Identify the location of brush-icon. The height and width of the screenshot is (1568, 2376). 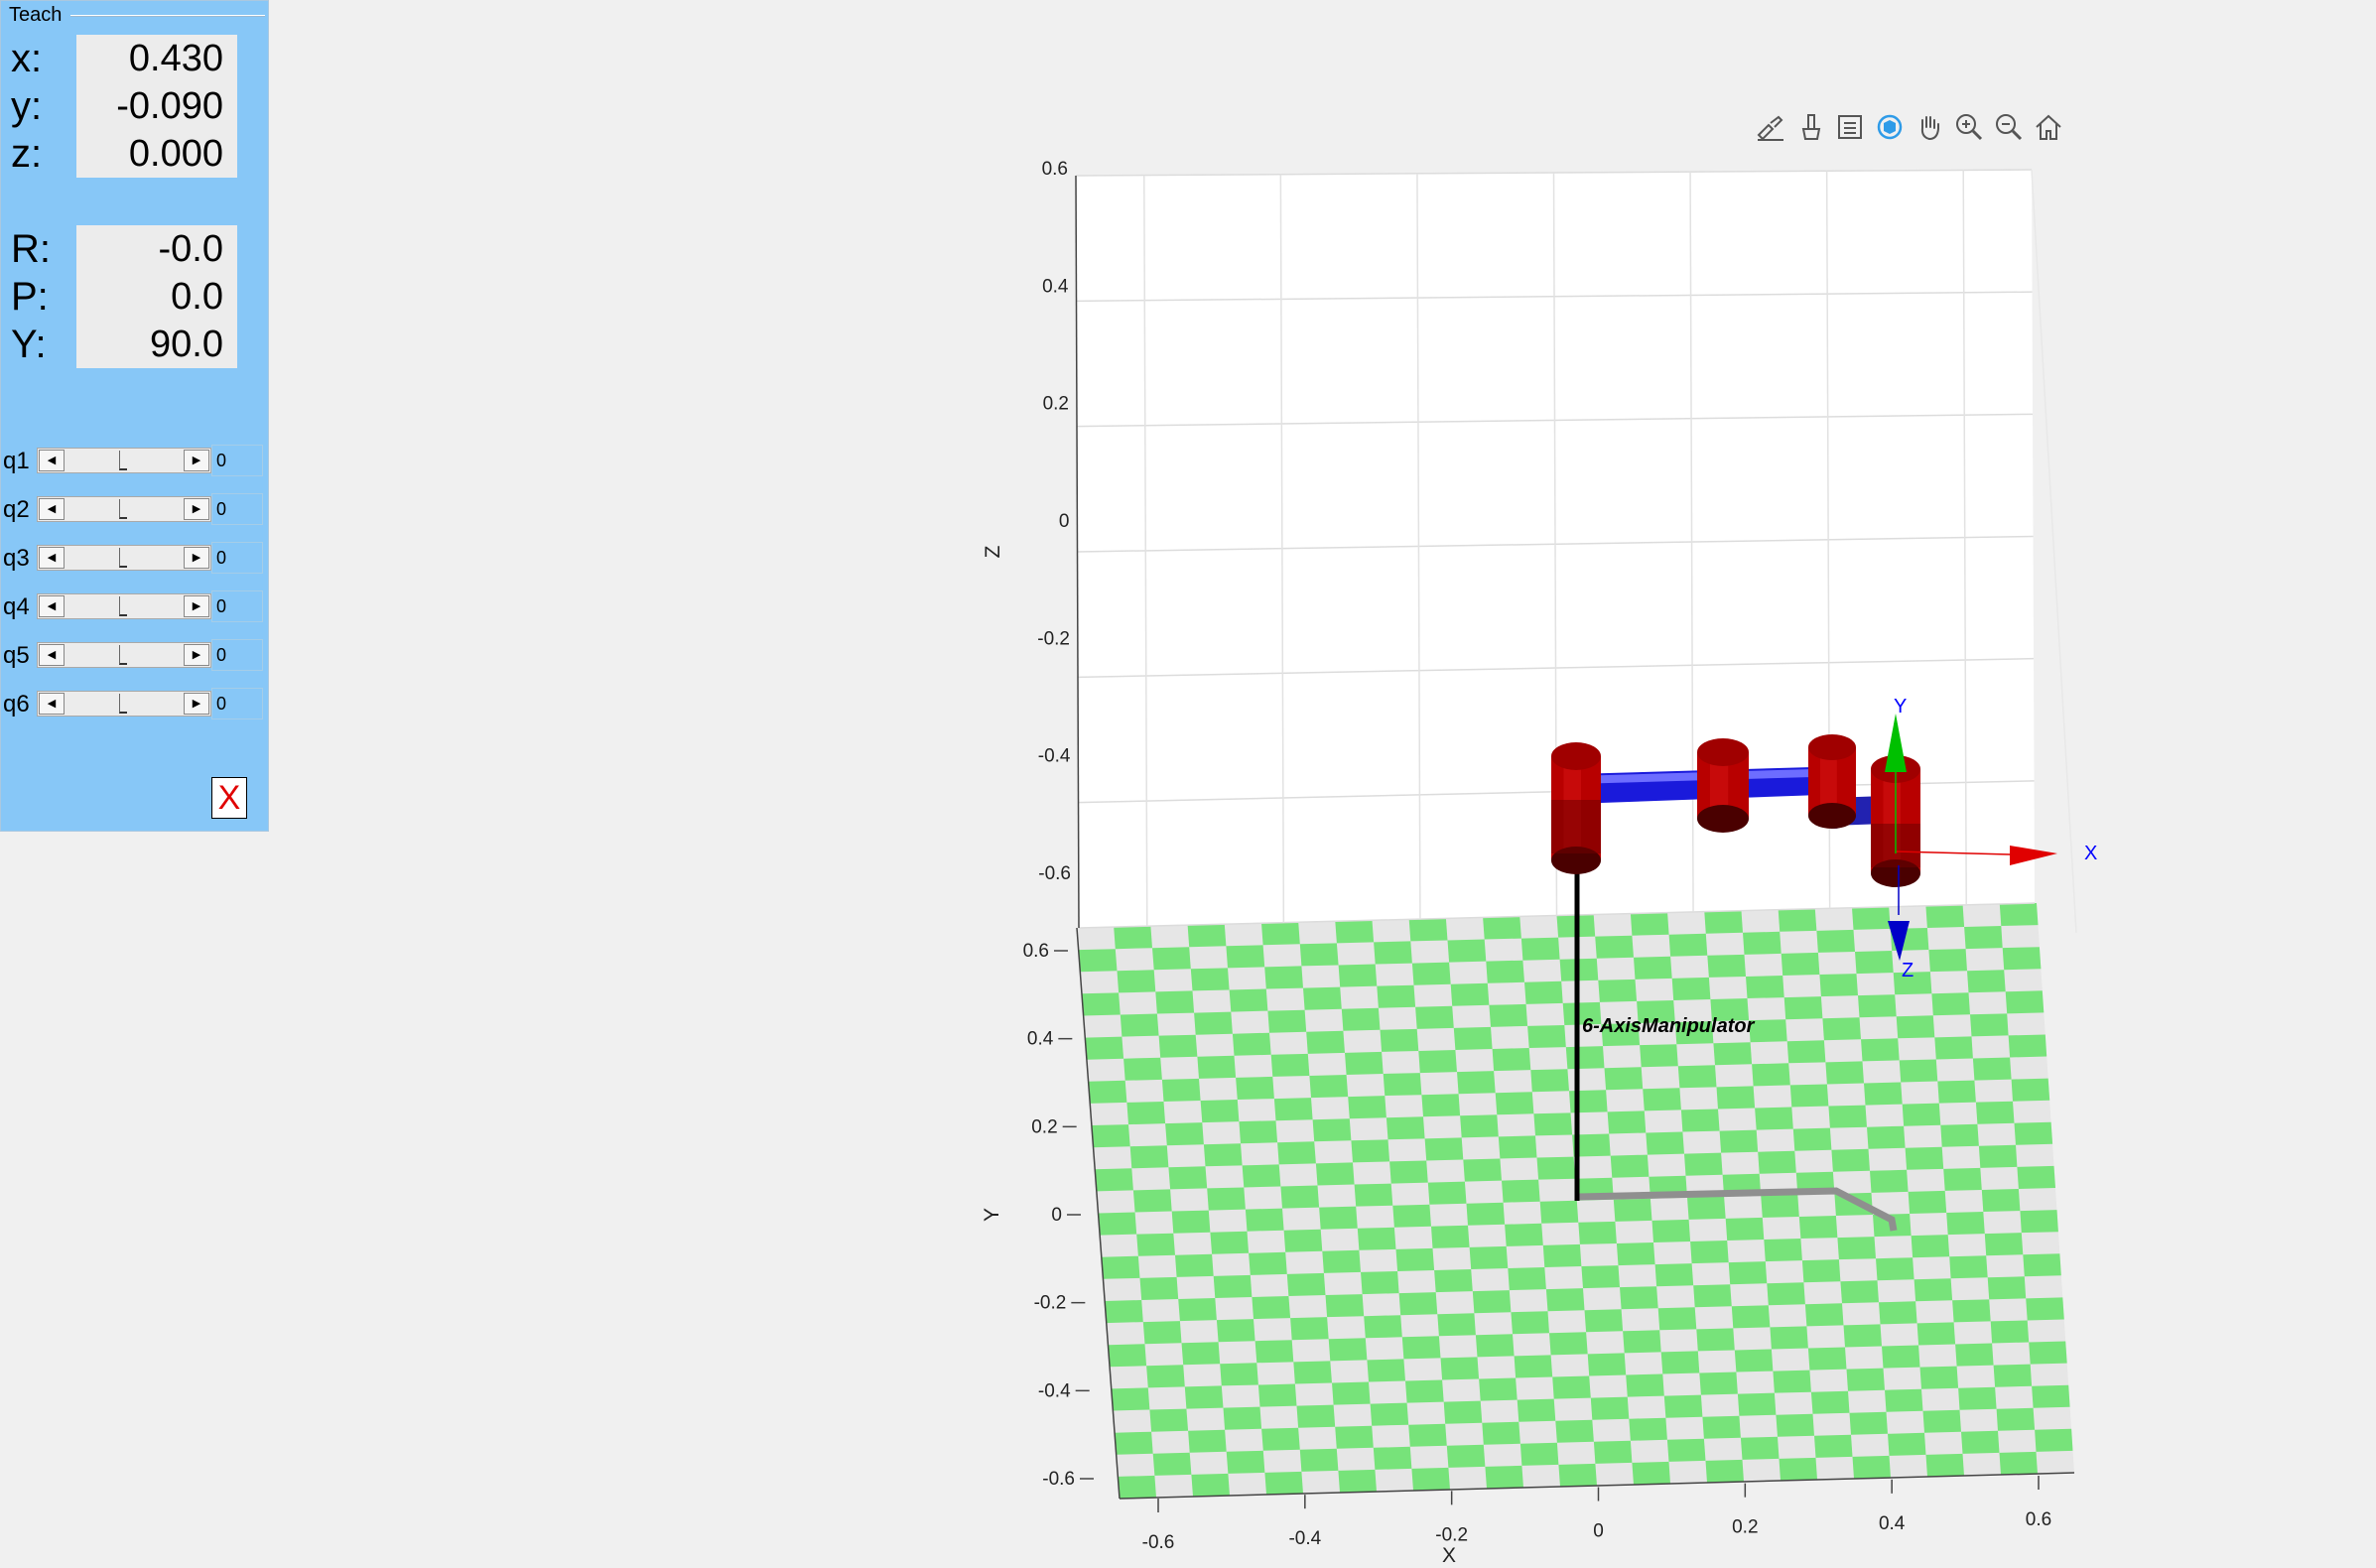
(1770, 127).